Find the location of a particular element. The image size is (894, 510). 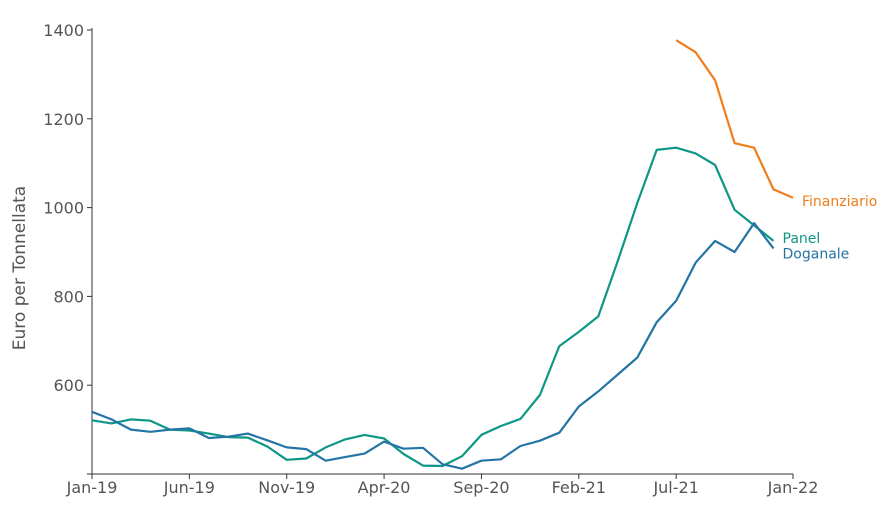

x-tick-label: Sep-20 is located at coordinates (481, 487).